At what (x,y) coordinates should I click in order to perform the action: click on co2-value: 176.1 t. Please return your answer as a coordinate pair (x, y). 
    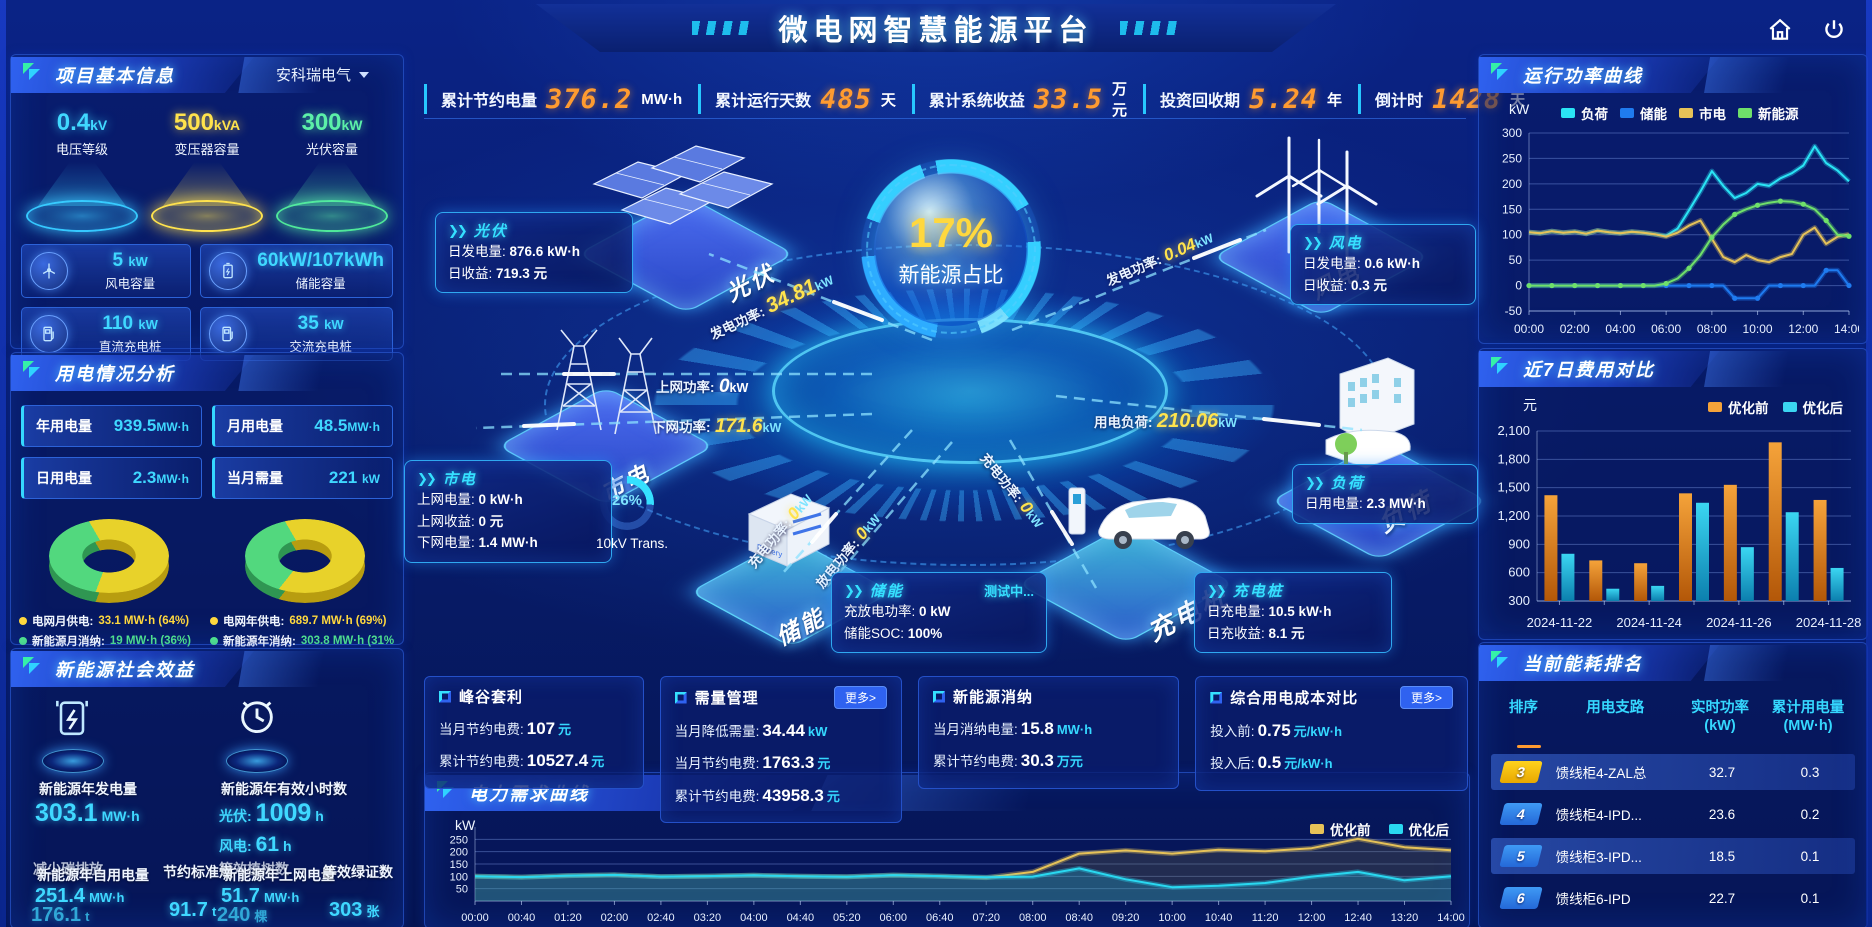
    Looking at the image, I should click on (60, 915).